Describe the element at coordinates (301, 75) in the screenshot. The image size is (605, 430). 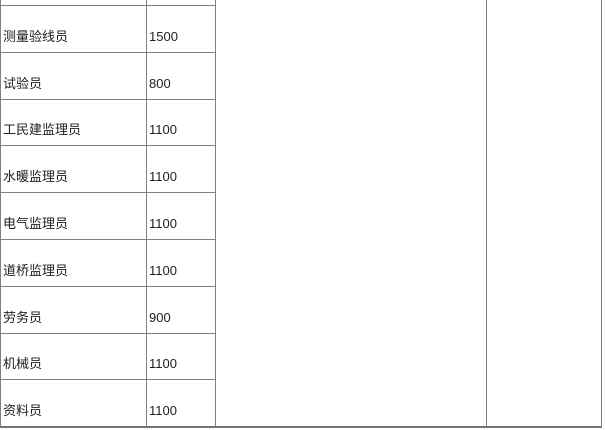
I see `table-row: 试验员 800` at that location.